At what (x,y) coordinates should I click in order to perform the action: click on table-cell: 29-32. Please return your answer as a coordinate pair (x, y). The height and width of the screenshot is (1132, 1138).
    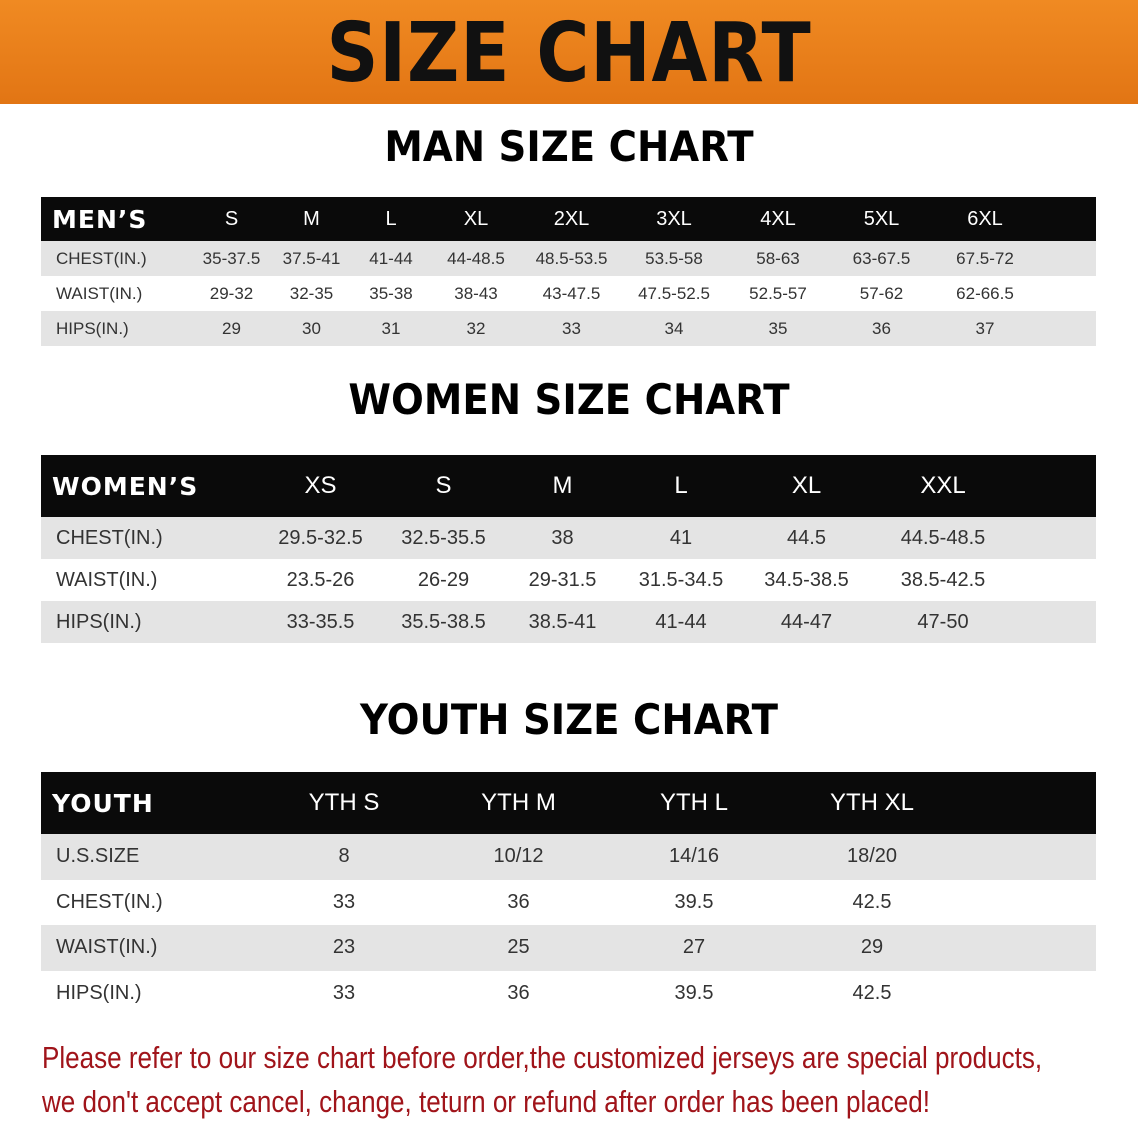
    Looking at the image, I should click on (231, 293).